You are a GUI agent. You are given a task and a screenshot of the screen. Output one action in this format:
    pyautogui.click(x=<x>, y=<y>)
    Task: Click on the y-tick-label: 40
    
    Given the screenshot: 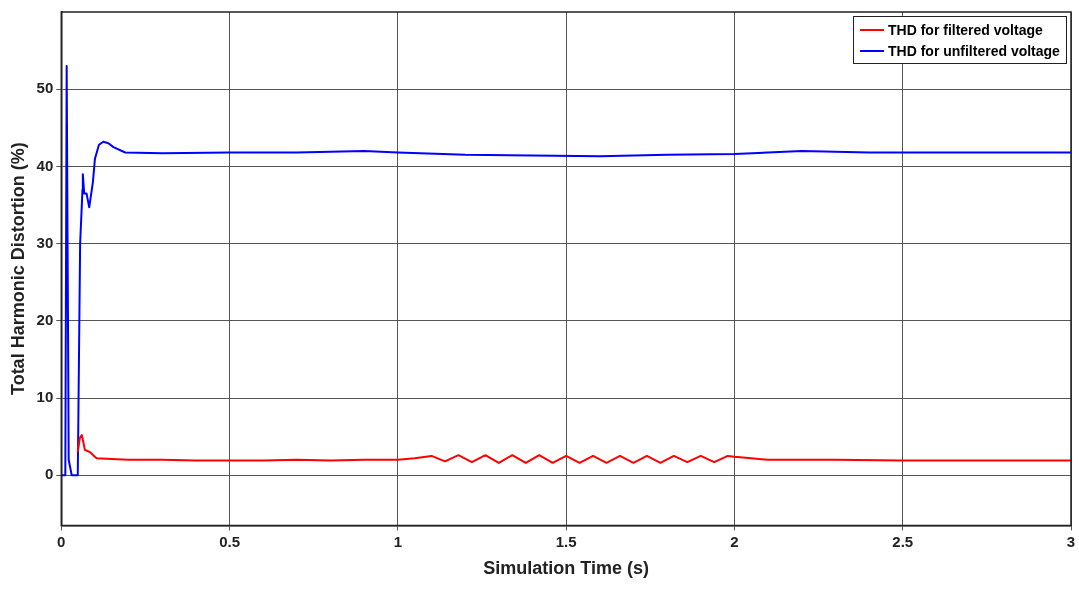 What is the action you would take?
    pyautogui.click(x=45, y=165)
    